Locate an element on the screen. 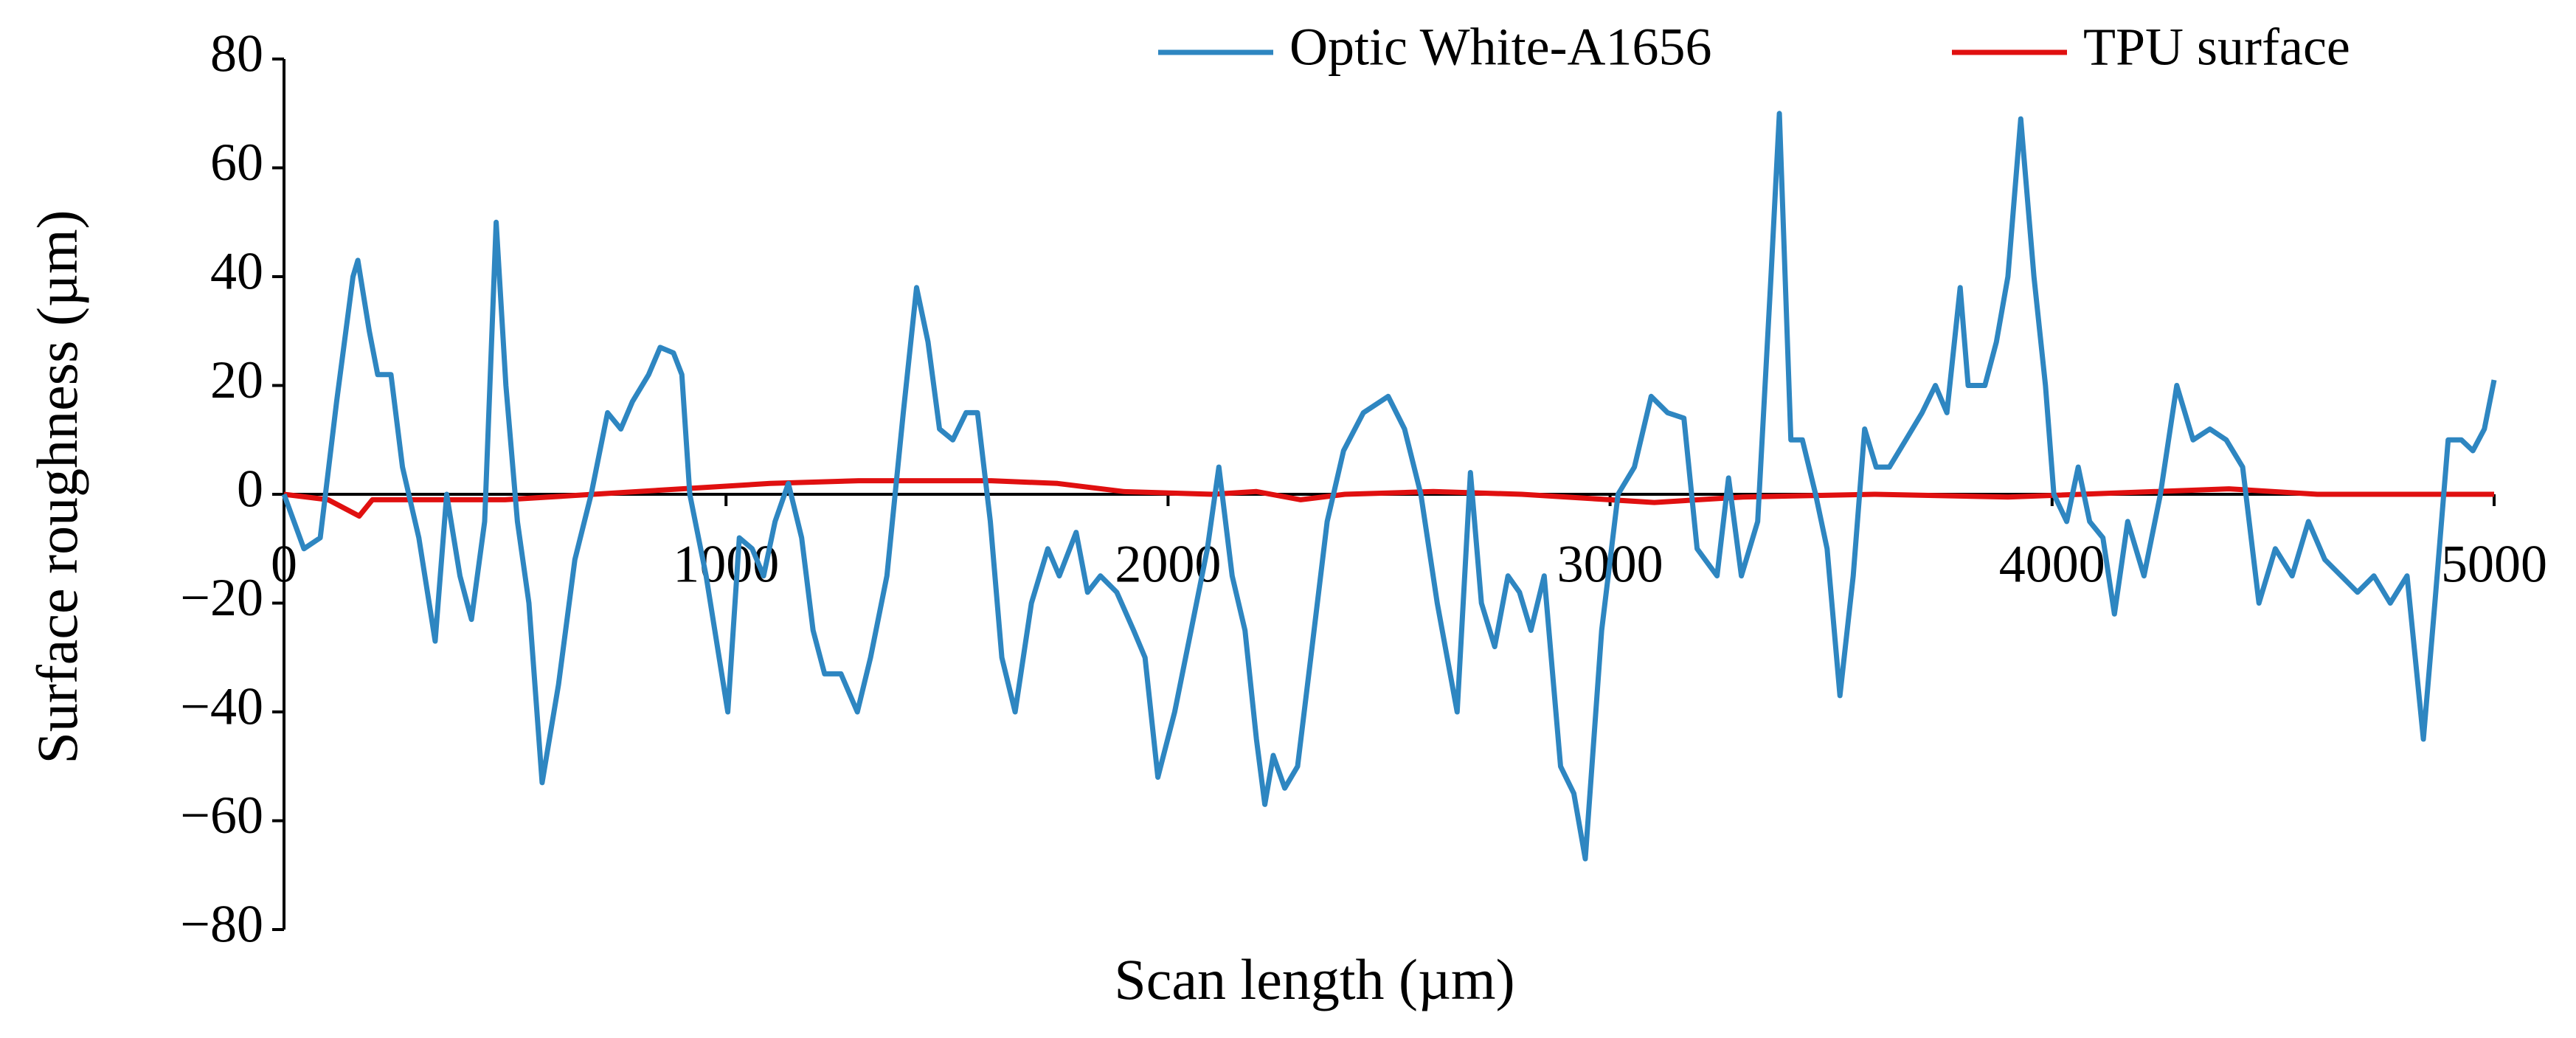 Image resolution: width=2576 pixels, height=1038 pixels. y-tick-label: 80 is located at coordinates (237, 53).